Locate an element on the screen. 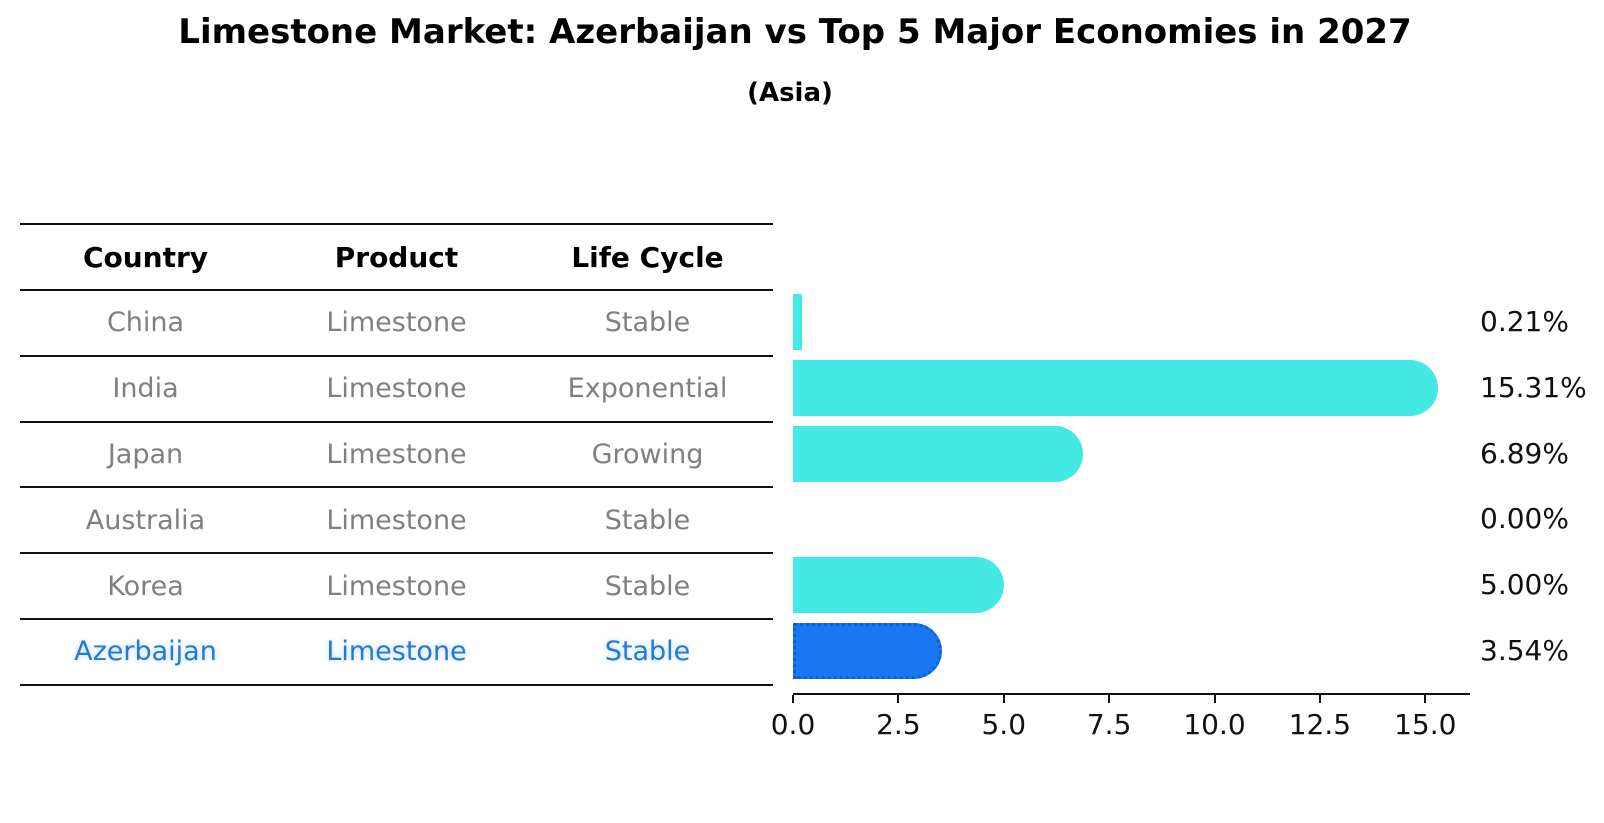  value-label-china: 0.21% is located at coordinates (1524, 321).